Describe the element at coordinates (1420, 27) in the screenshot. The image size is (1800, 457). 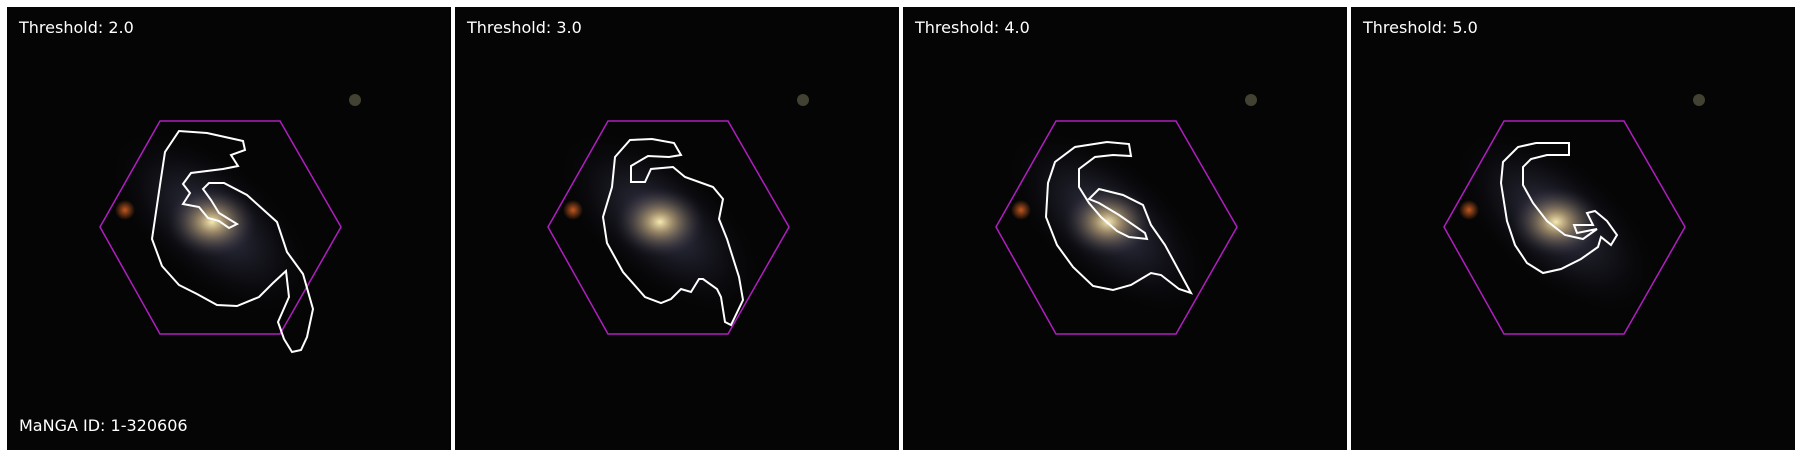
I see `threshold-label: Threshold: 5.0` at that location.